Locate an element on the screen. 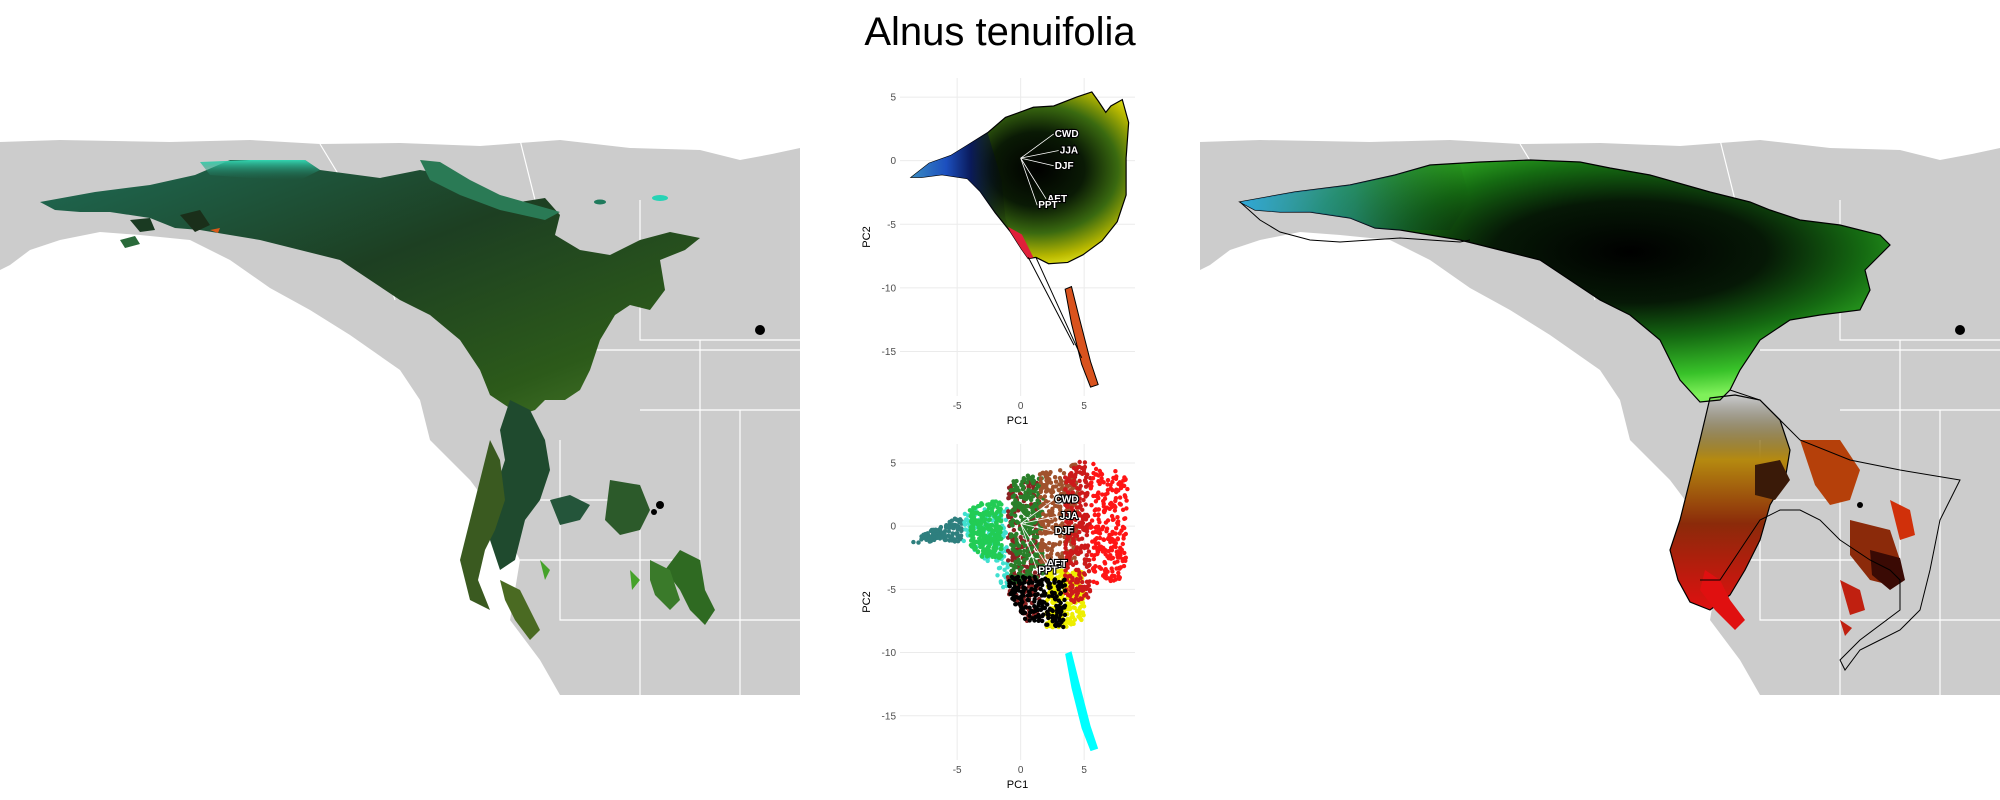 The width and height of the screenshot is (2000, 800). variable-label: AET is located at coordinates (1057, 199).